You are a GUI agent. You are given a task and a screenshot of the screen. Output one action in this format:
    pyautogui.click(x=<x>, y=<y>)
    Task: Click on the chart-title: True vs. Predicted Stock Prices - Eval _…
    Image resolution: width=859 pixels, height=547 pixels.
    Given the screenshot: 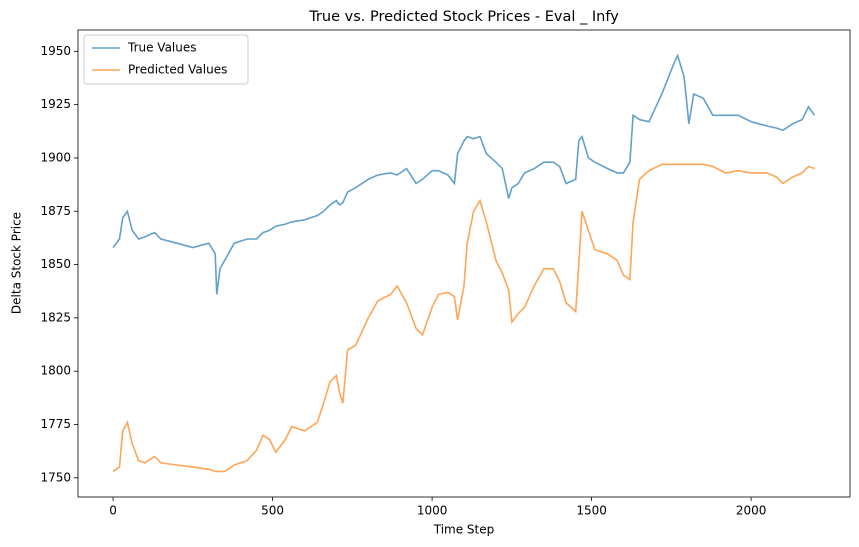 What is the action you would take?
    pyautogui.click(x=463, y=17)
    